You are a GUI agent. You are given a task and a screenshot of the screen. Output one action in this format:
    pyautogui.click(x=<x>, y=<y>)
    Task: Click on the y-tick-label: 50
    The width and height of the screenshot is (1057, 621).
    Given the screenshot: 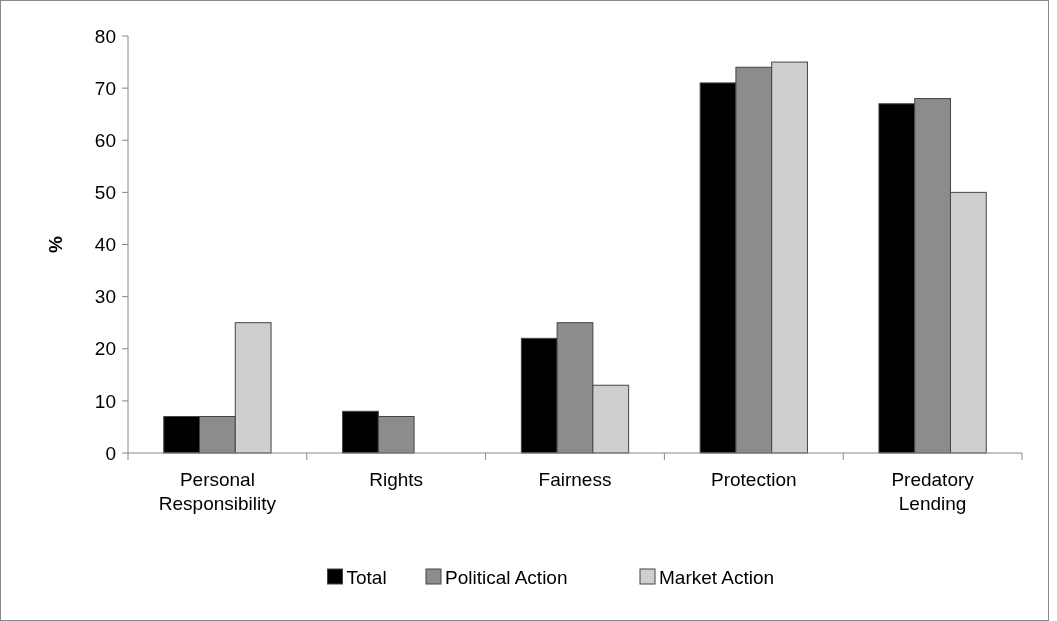 What is the action you would take?
    pyautogui.click(x=105, y=193)
    